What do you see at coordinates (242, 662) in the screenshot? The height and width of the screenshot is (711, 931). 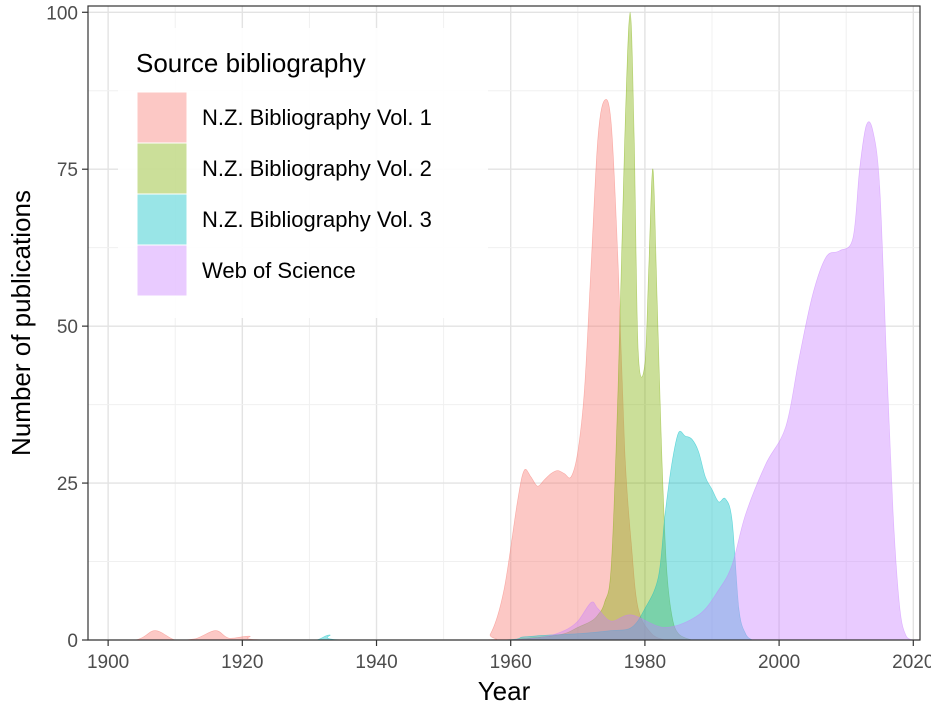 I see `x-tick-label: 1920` at bounding box center [242, 662].